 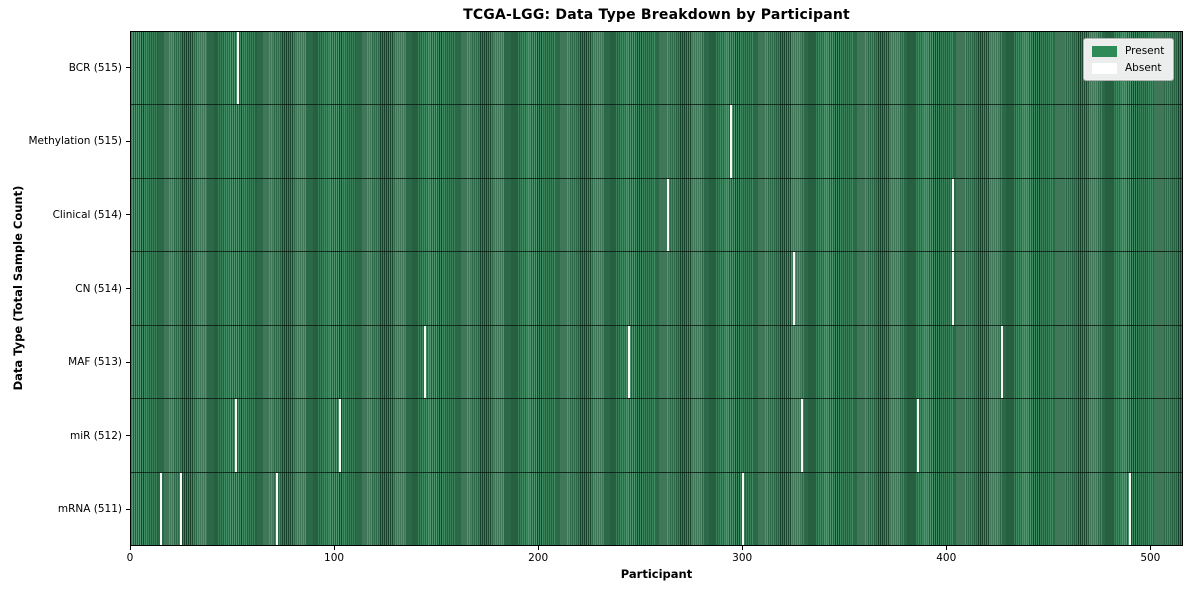 I want to click on x-tick-label: 0, so click(x=130, y=558).